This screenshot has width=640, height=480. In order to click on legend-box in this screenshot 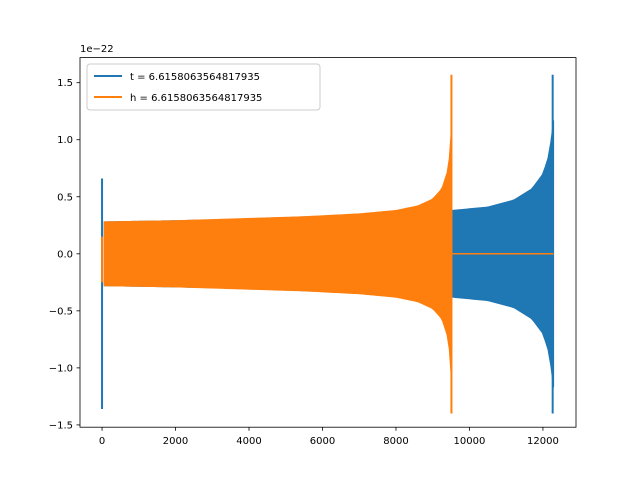, I will do `click(203, 87)`.